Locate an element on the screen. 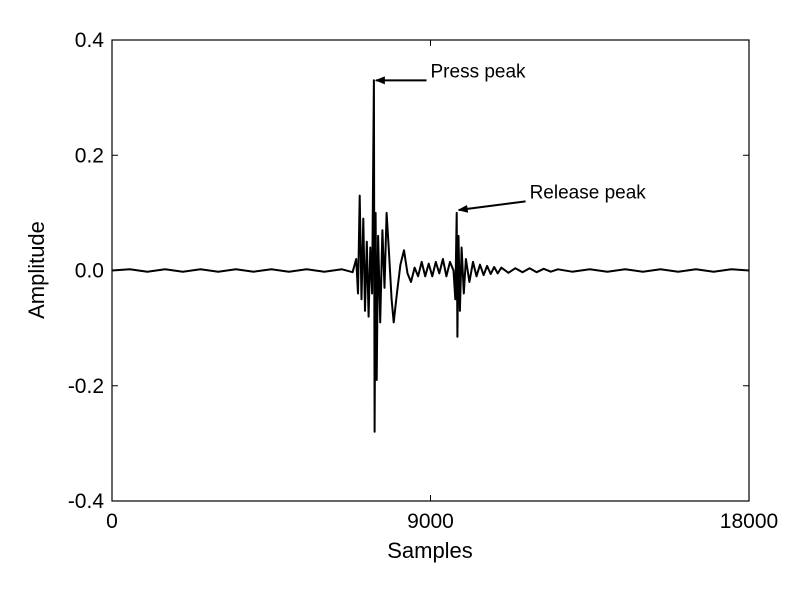 Image resolution: width=789 pixels, height=592 pixels. x-tick-label: 18000 is located at coordinates (749, 521).